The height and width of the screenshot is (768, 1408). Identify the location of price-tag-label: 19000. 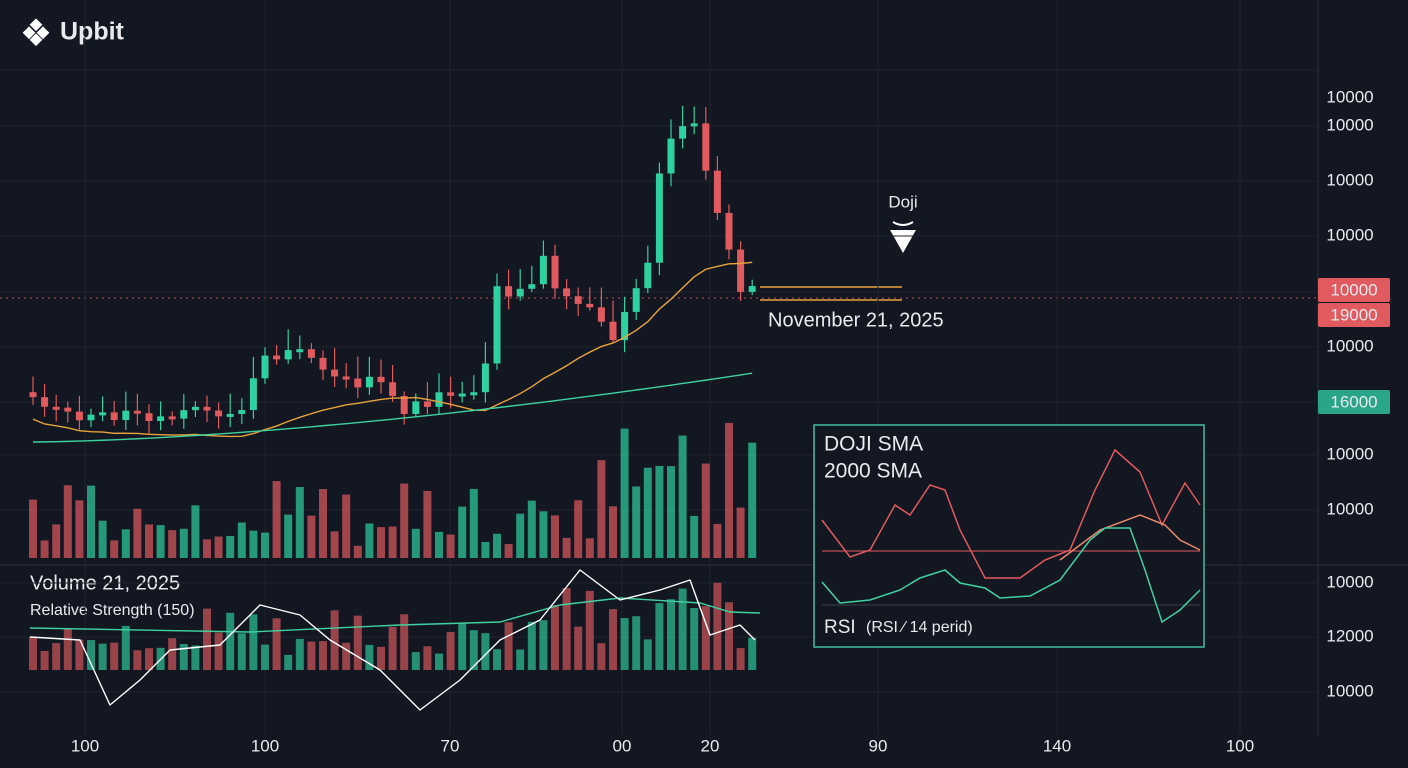
(1353, 314).